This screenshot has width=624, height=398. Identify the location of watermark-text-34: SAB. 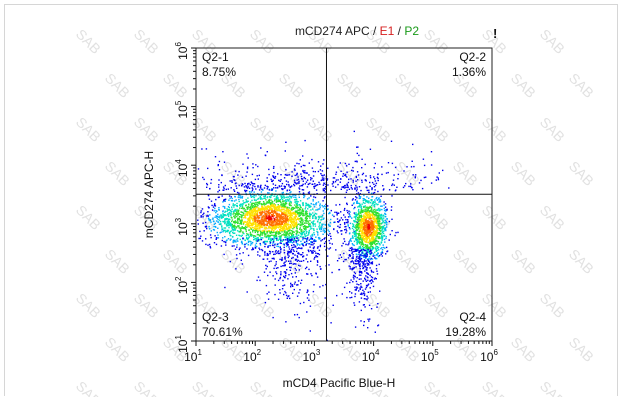
(523, 173).